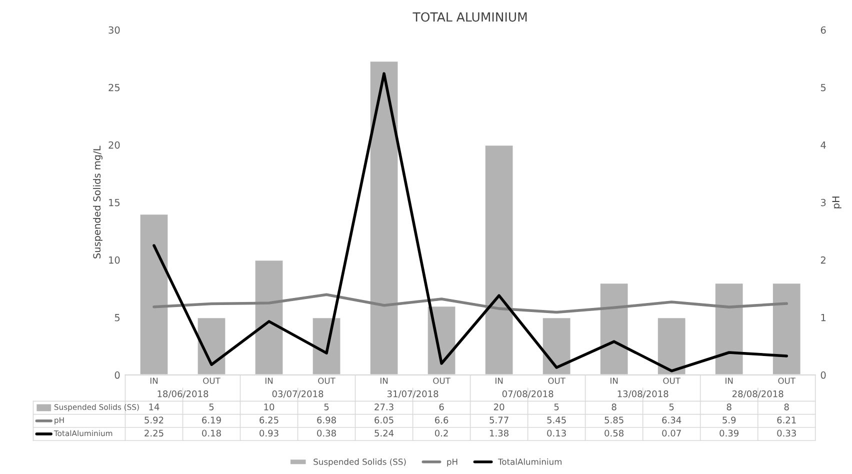 The image size is (852, 474). I want to click on data-label: 0.38, so click(326, 433).